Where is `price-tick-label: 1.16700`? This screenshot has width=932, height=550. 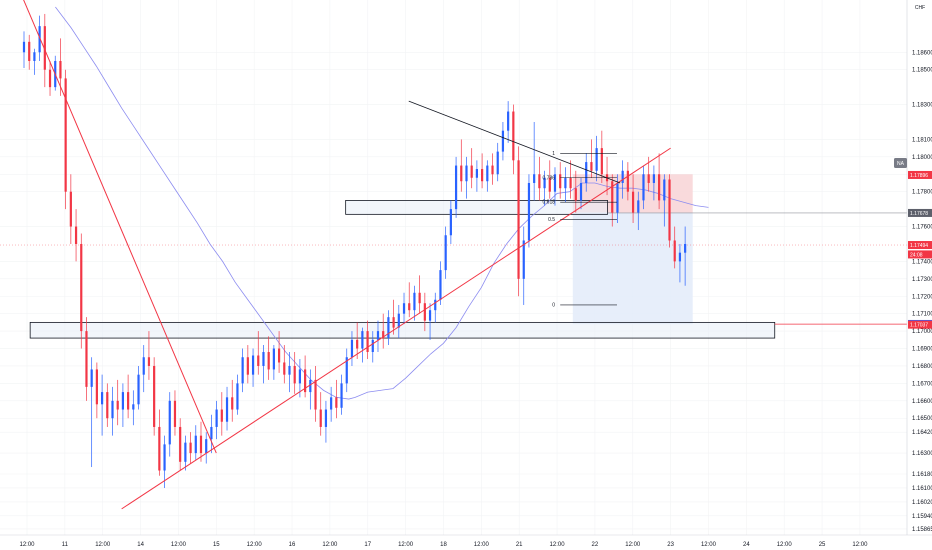 price-tick-label: 1.16700 is located at coordinates (922, 384).